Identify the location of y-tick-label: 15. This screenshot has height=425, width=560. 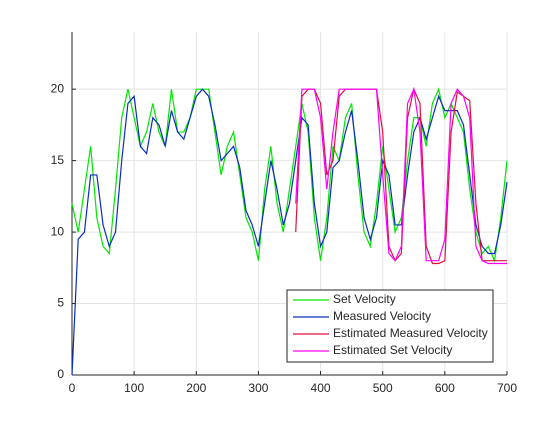
(58, 160).